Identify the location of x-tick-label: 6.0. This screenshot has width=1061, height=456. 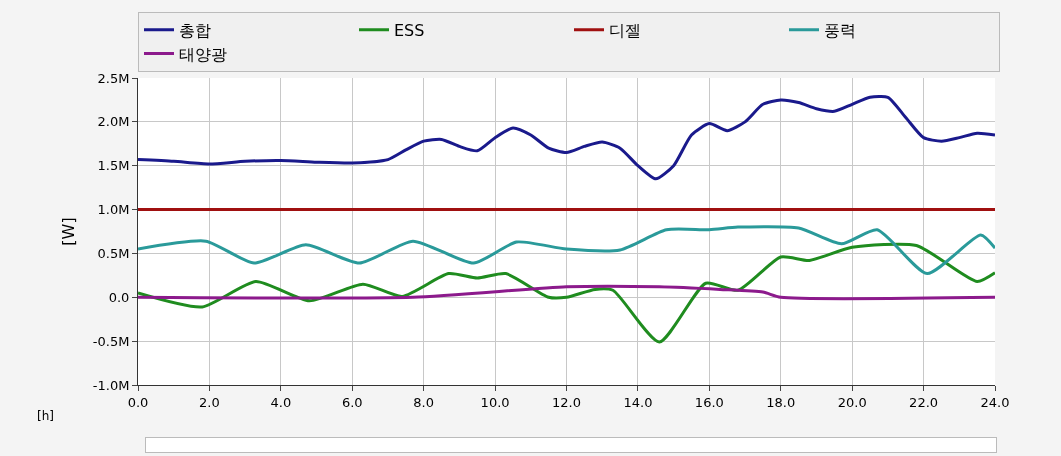
(352, 402).